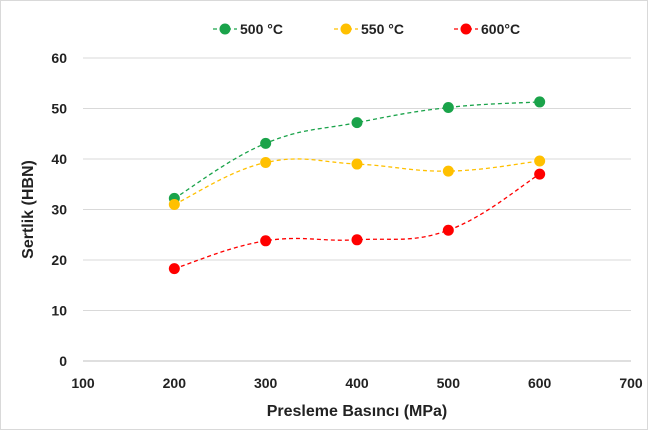  I want to click on y-tick-label: 30, so click(59, 210).